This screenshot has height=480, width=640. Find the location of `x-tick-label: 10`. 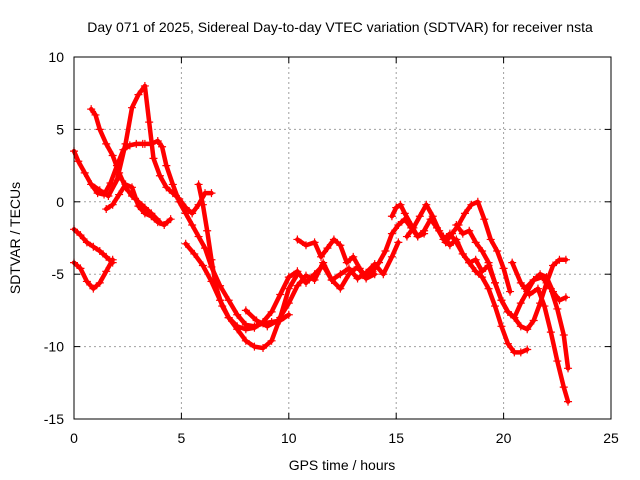

x-tick-label: 10 is located at coordinates (289, 438).